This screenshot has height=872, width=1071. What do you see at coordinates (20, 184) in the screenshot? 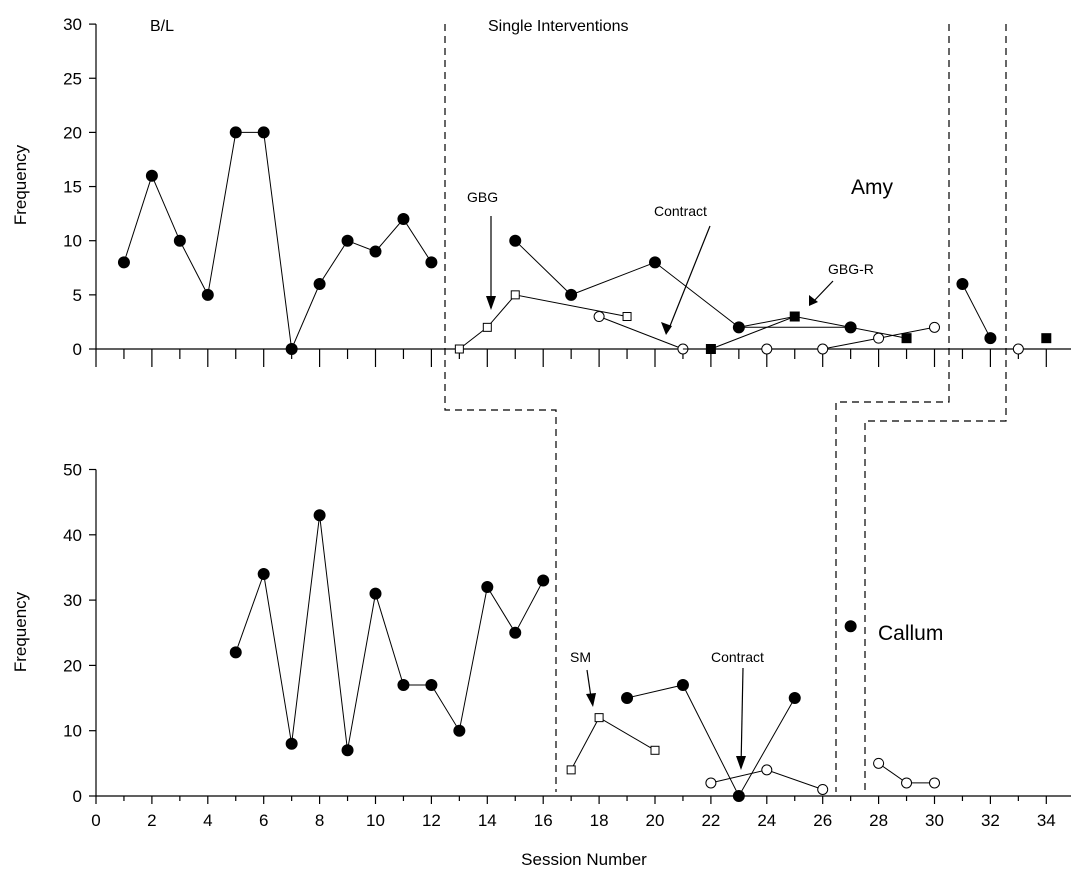
I see `amy-y-axis-label: Frequency` at bounding box center [20, 184].